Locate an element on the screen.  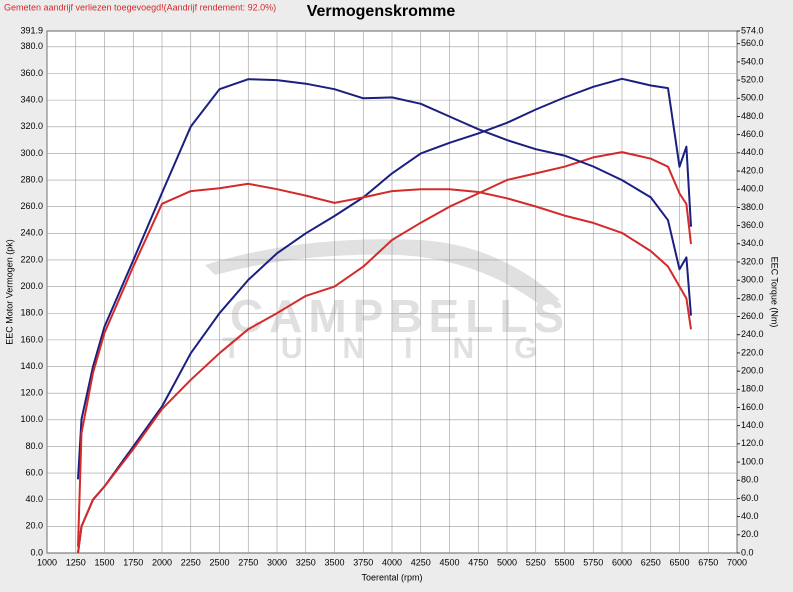
y2-tick-label: 200.0 is located at coordinates (752, 370).